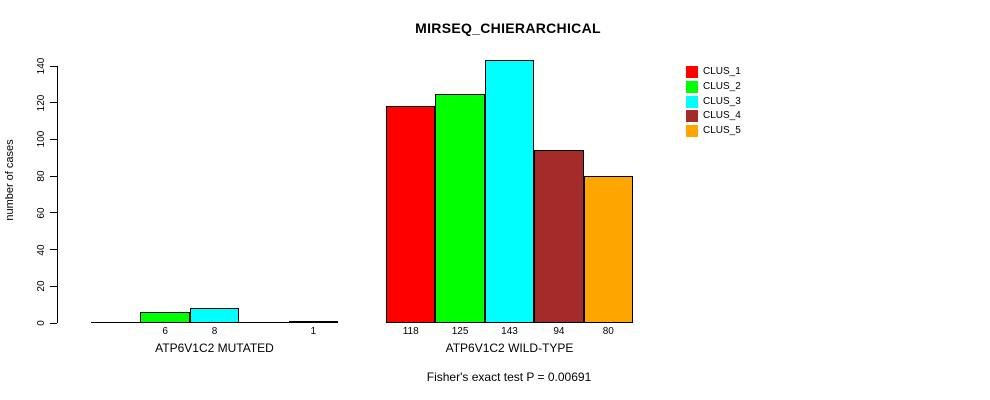  Describe the element at coordinates (313, 331) in the screenshot. I see `bar-value-label: 1` at that location.